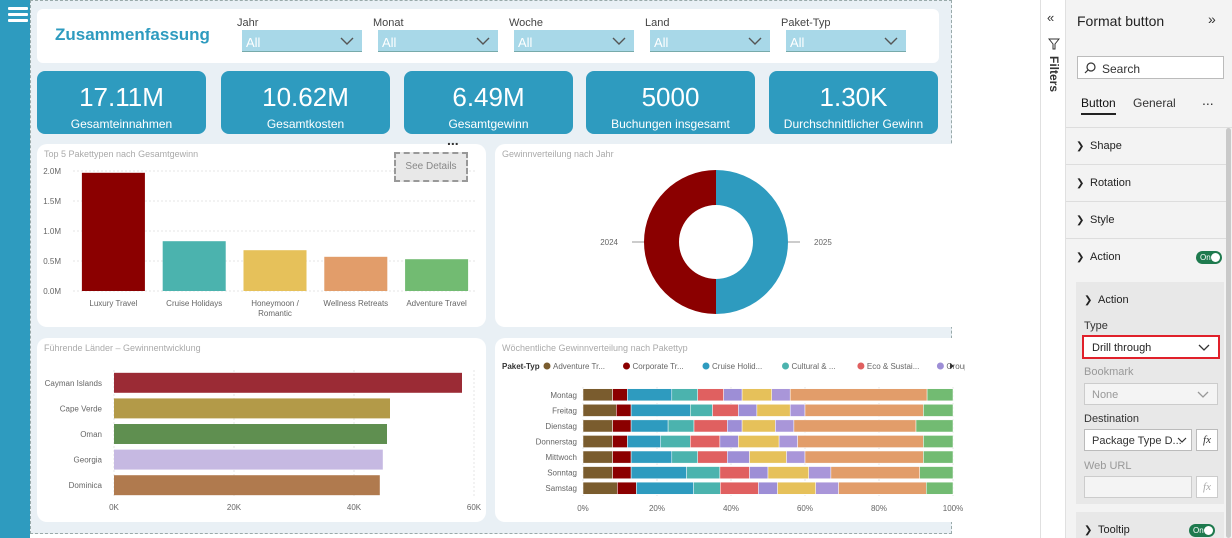 The width and height of the screenshot is (1232, 538). I want to click on legend-entry: Group Tours, so click(955, 366).